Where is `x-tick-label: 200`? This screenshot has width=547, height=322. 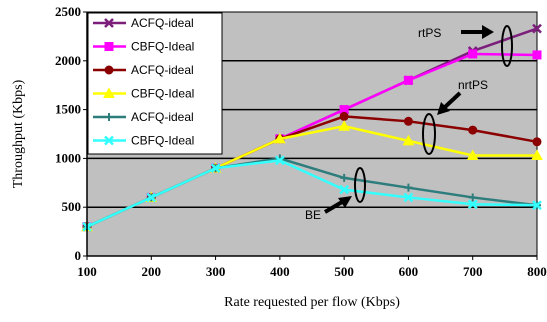
x-tick-label: 200 is located at coordinates (152, 271).